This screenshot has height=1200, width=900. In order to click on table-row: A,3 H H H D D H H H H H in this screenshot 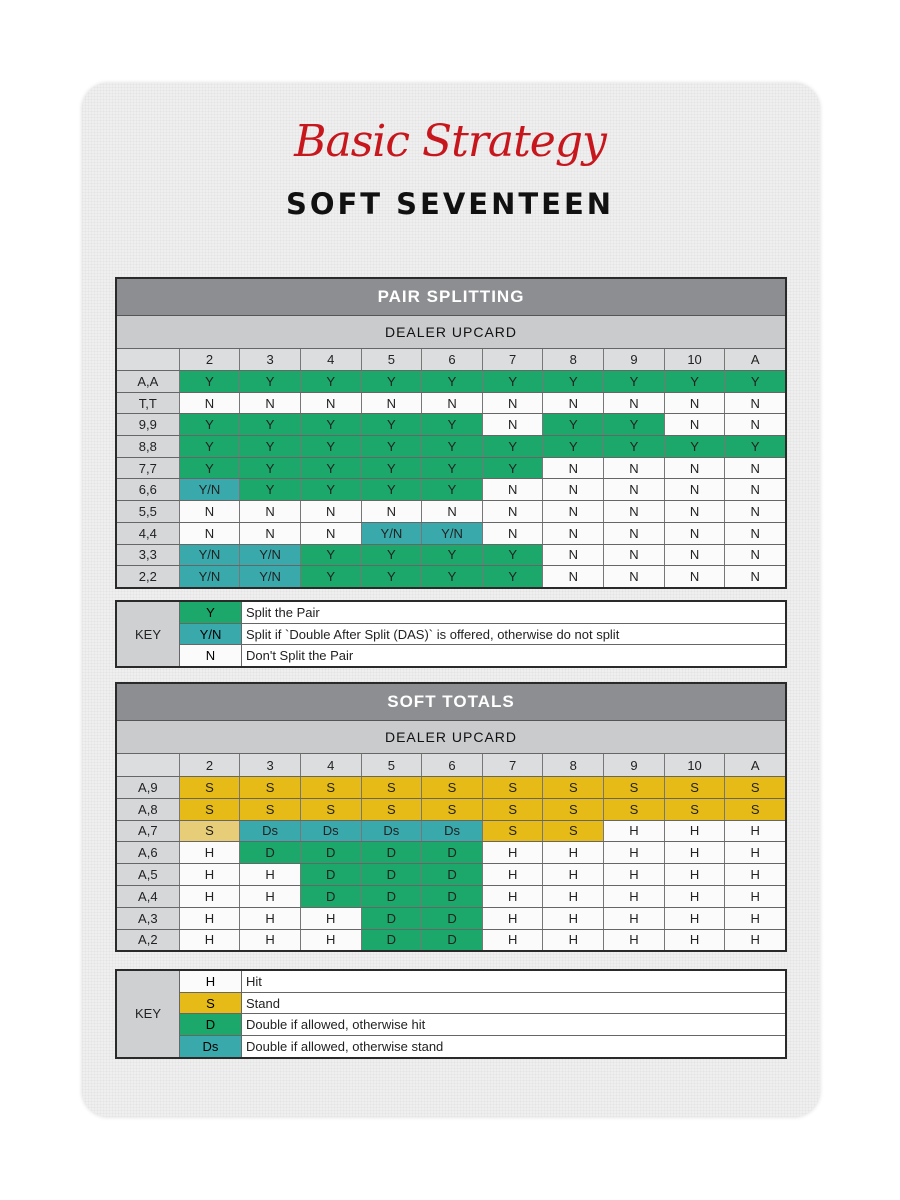, I will do `click(451, 918)`.